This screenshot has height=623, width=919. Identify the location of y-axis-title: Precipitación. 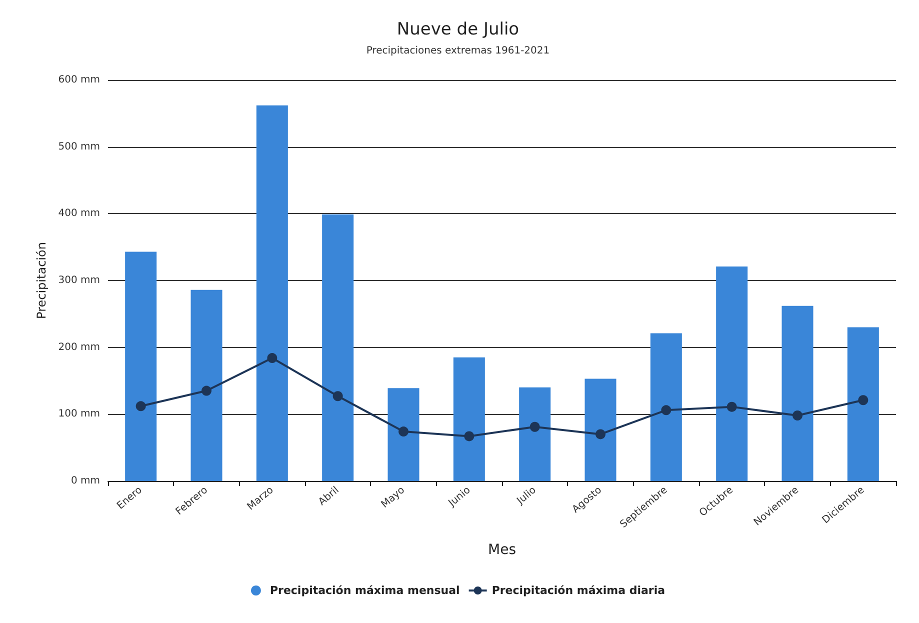
(41, 280).